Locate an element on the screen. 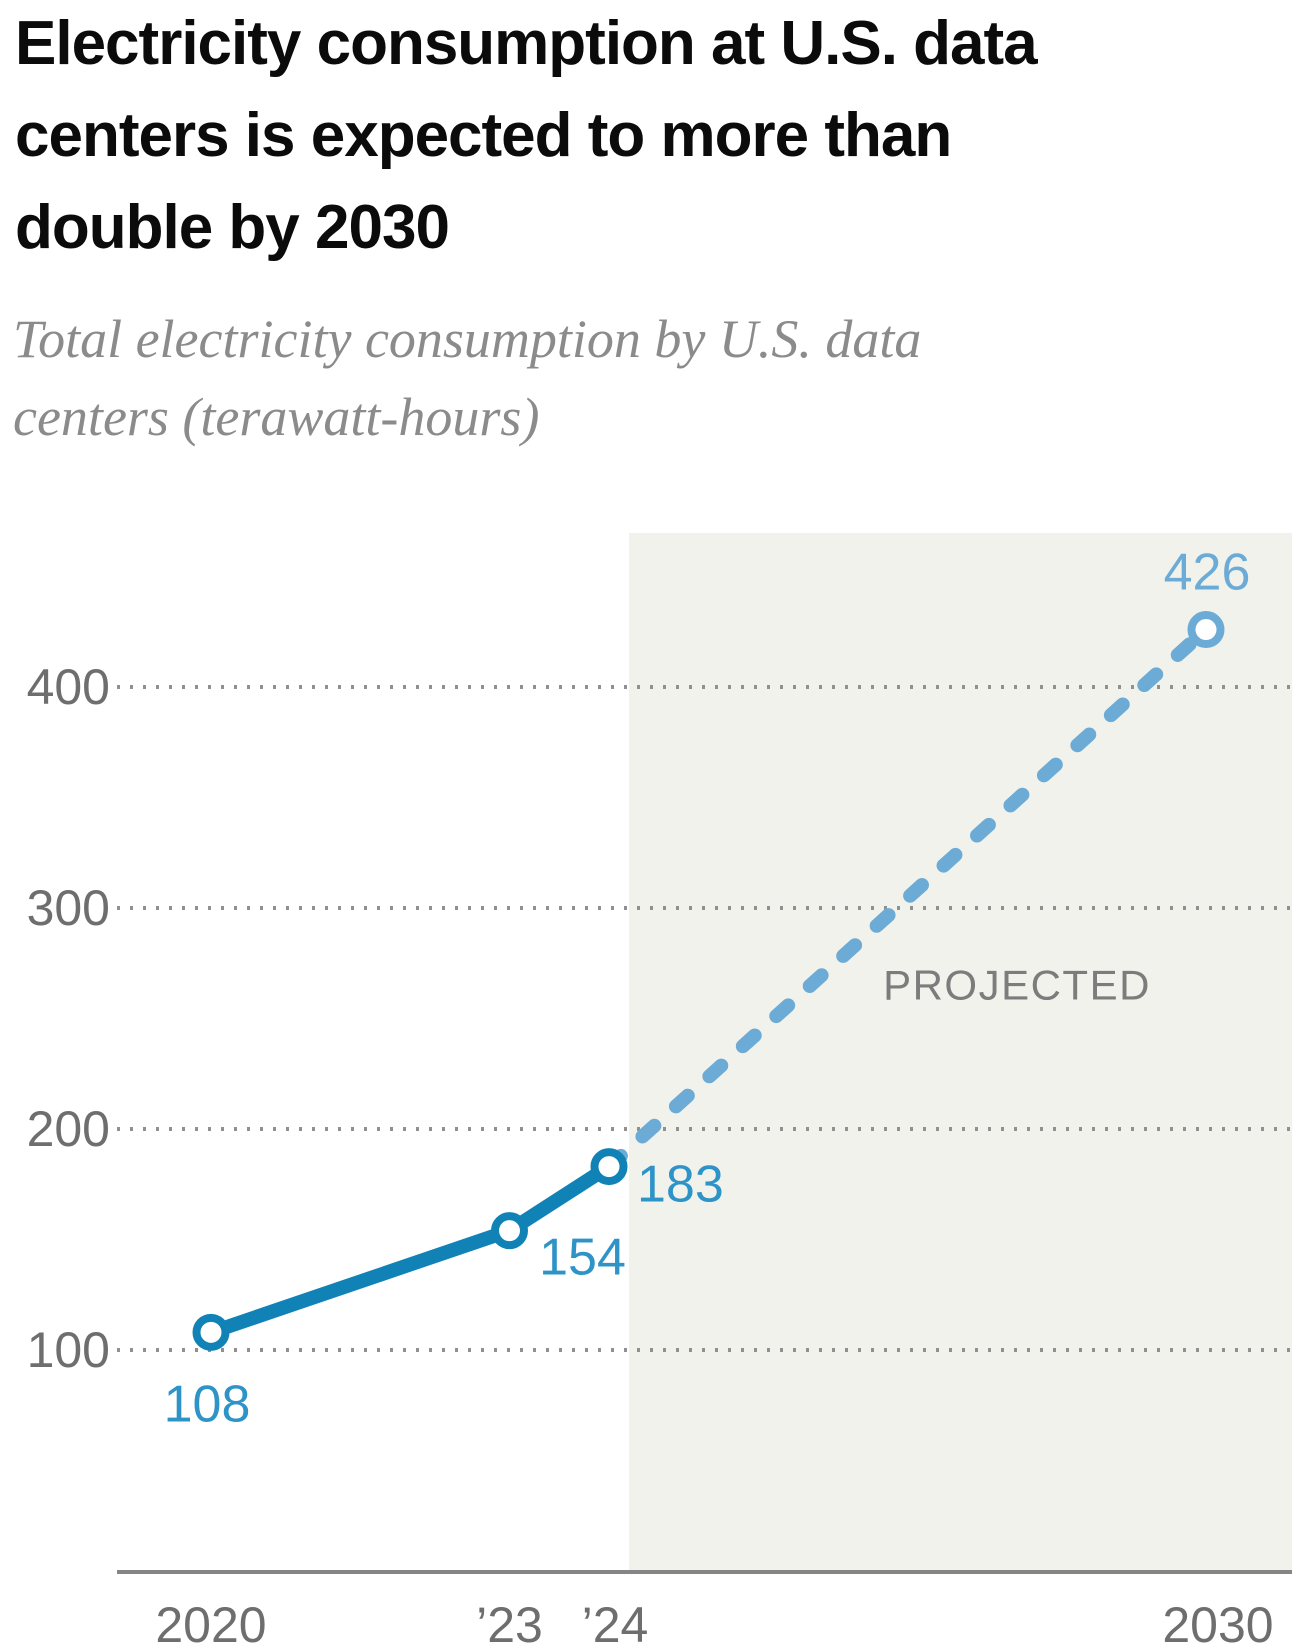  chart-title-line: Electricity consumption at U.S. data is located at coordinates (526, 43).